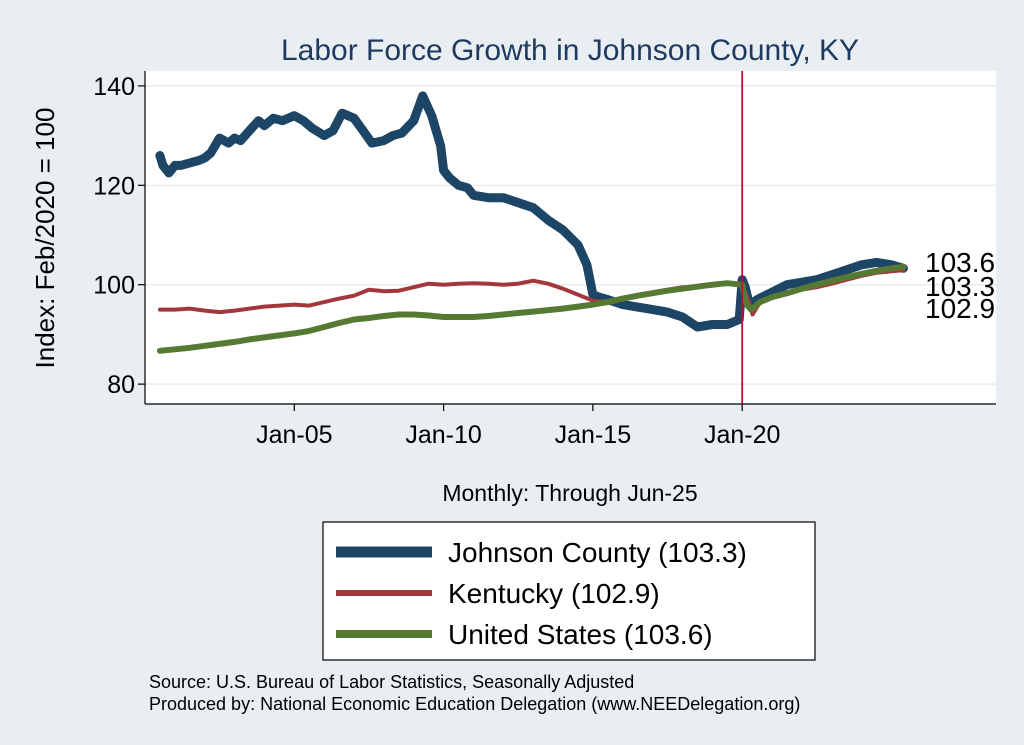 The height and width of the screenshot is (745, 1024). Describe the element at coordinates (593, 435) in the screenshot. I see `x-tick-label: Jan-15` at that location.